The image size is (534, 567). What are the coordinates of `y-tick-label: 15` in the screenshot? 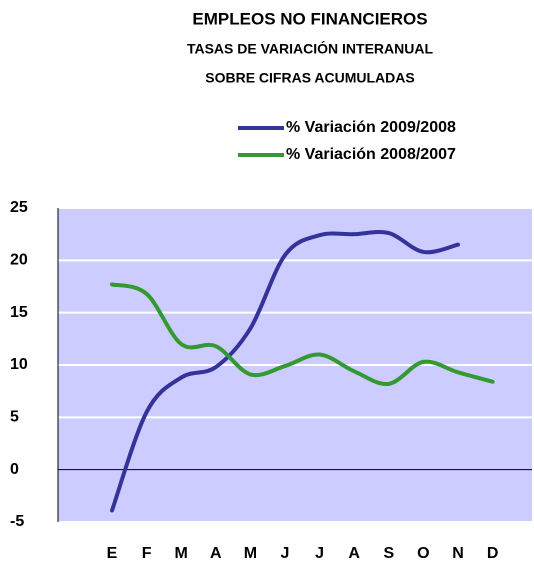 It's located at (19, 312).